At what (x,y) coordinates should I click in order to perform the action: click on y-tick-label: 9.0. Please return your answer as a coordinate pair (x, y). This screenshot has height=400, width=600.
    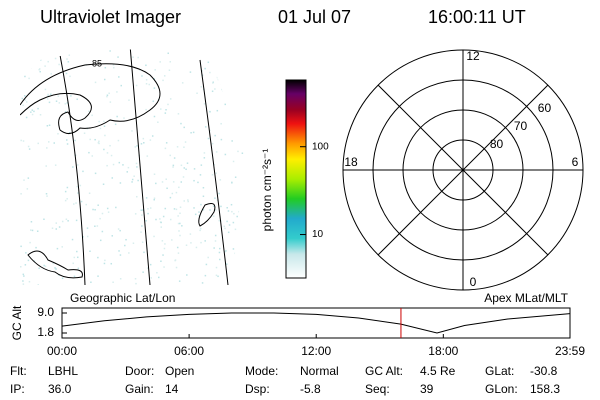
    Looking at the image, I should click on (45, 312).